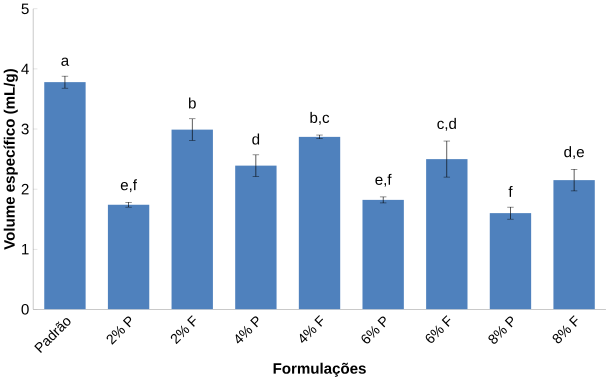  What do you see at coordinates (312, 328) in the screenshot?
I see `x-tick-label: 4% F` at bounding box center [312, 328].